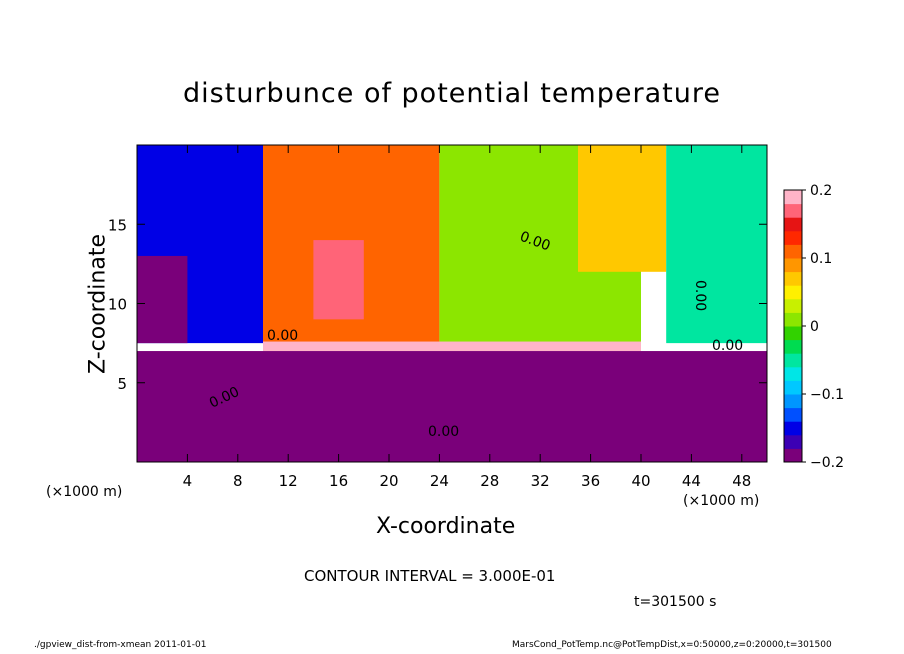  I want to click on colorbar-tick-label: 0.2, so click(821, 191).